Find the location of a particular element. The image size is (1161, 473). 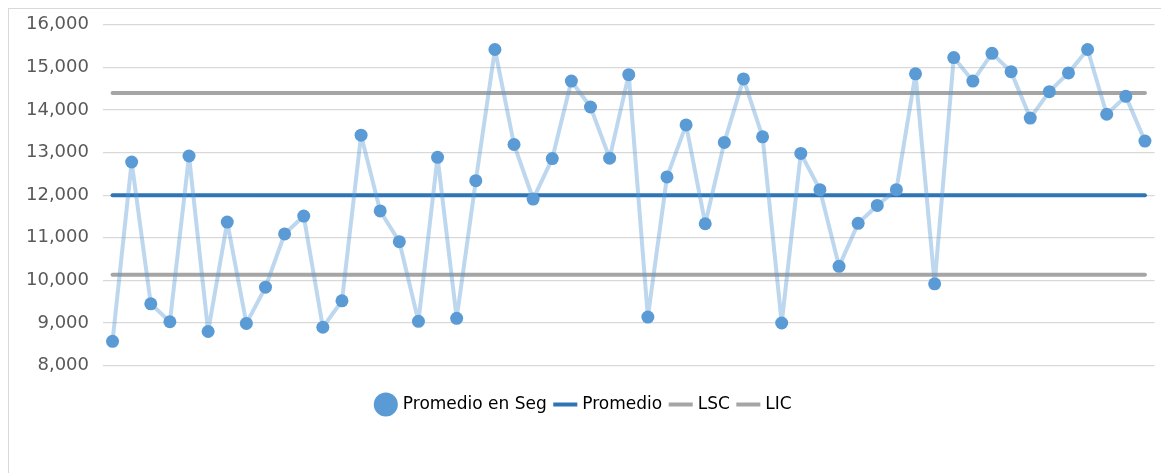

legend-label: LSC is located at coordinates (713, 402).